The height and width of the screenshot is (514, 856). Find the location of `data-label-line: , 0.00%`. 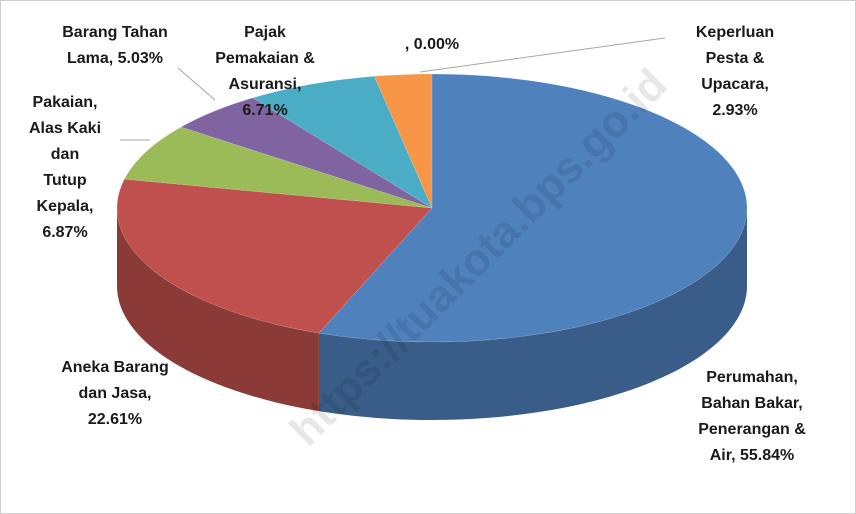

data-label-line: , 0.00% is located at coordinates (432, 44).